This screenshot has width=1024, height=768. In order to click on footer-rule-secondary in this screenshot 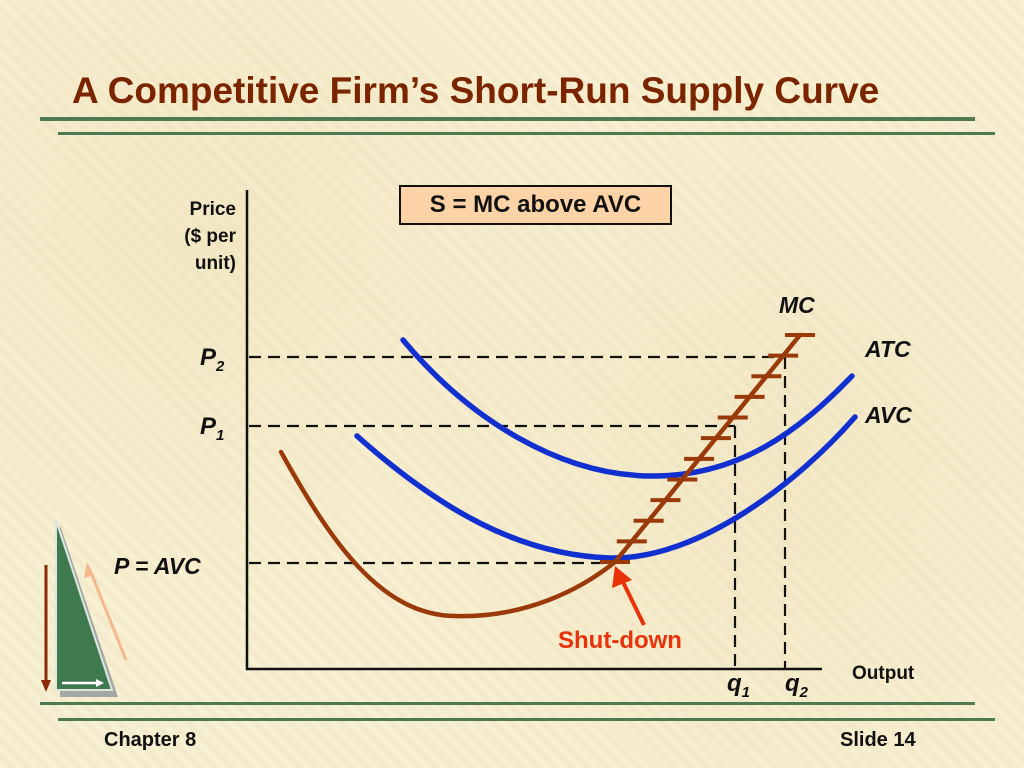, I will do `click(526, 719)`.